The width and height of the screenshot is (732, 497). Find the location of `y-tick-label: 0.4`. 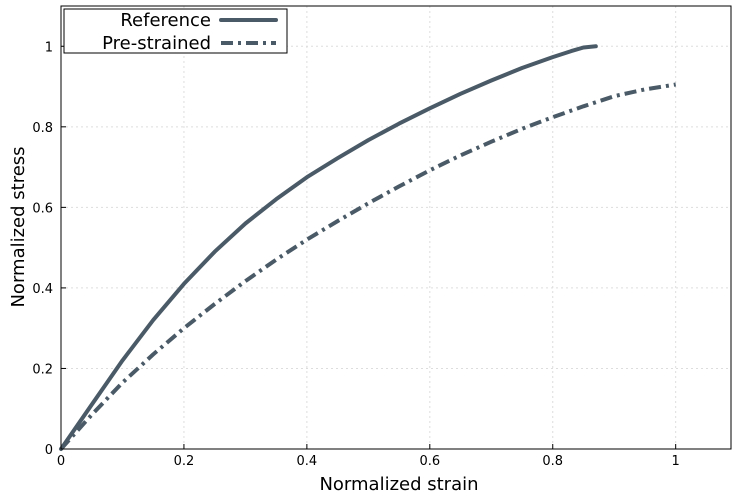

y-tick-label: 0.4 is located at coordinates (42, 289).